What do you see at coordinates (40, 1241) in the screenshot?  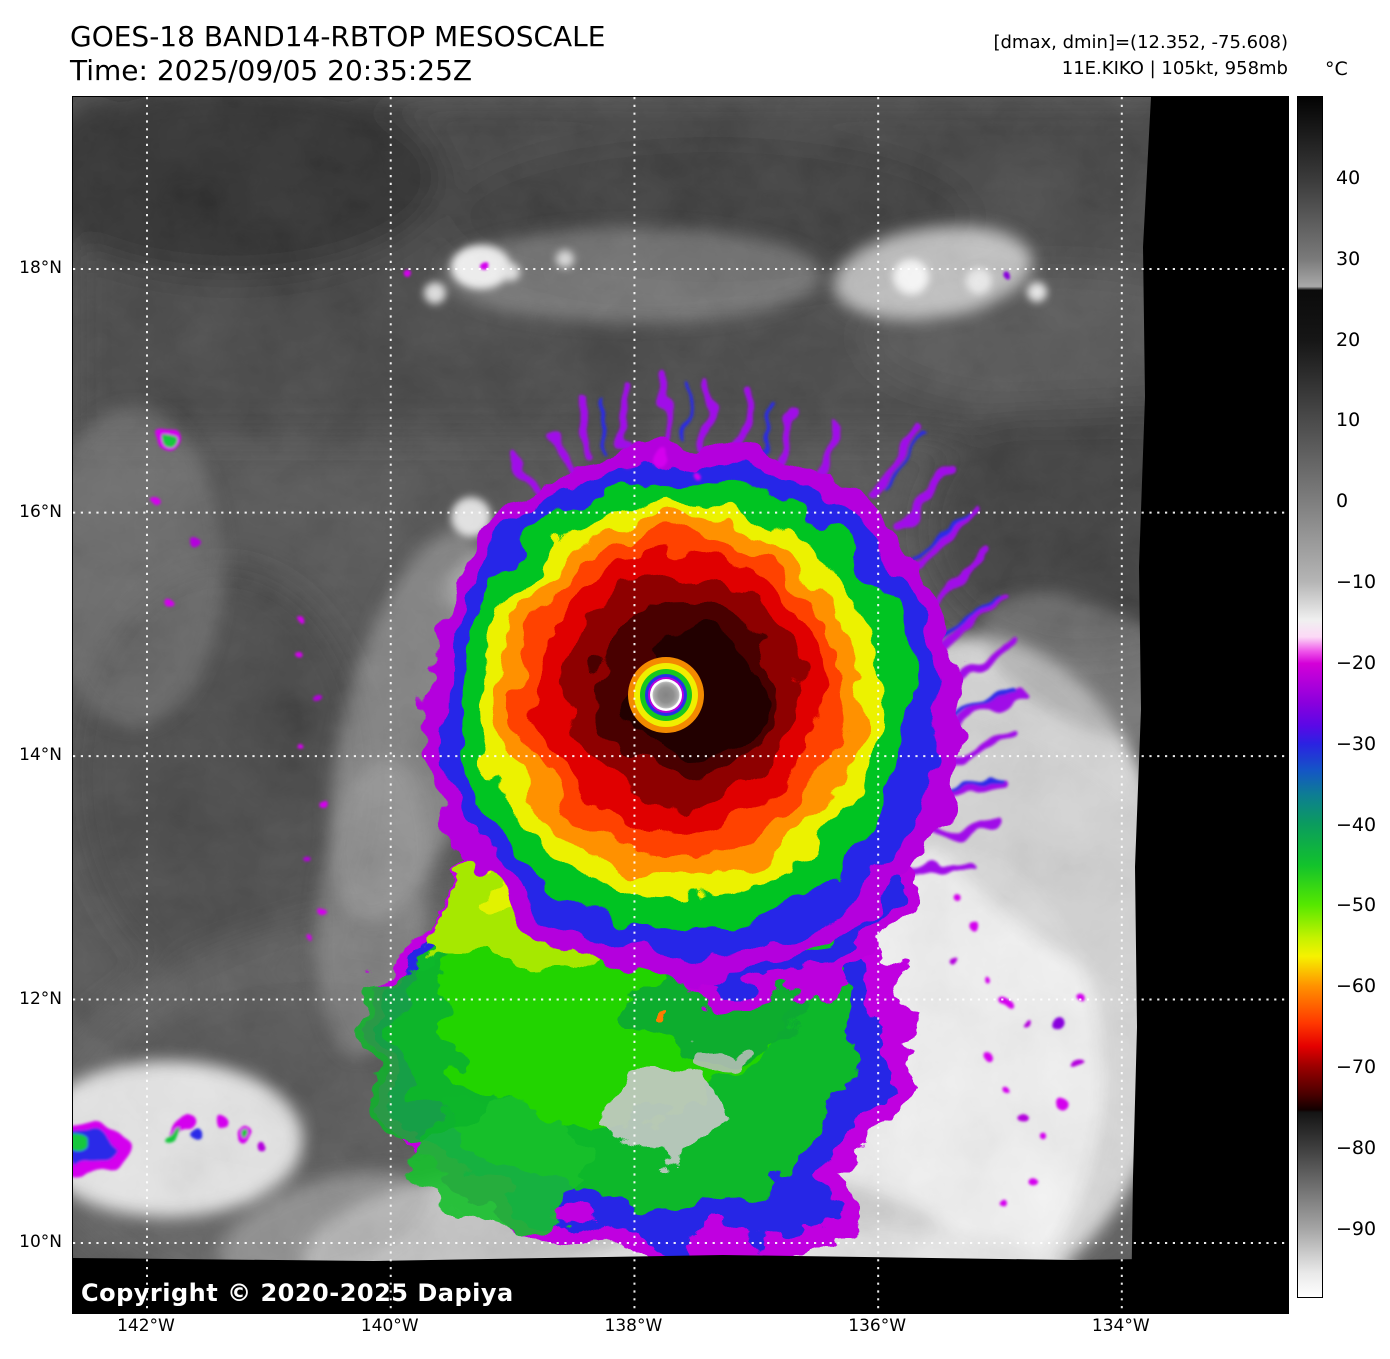 I see `latitude-tick-label: 10°N` at bounding box center [40, 1241].